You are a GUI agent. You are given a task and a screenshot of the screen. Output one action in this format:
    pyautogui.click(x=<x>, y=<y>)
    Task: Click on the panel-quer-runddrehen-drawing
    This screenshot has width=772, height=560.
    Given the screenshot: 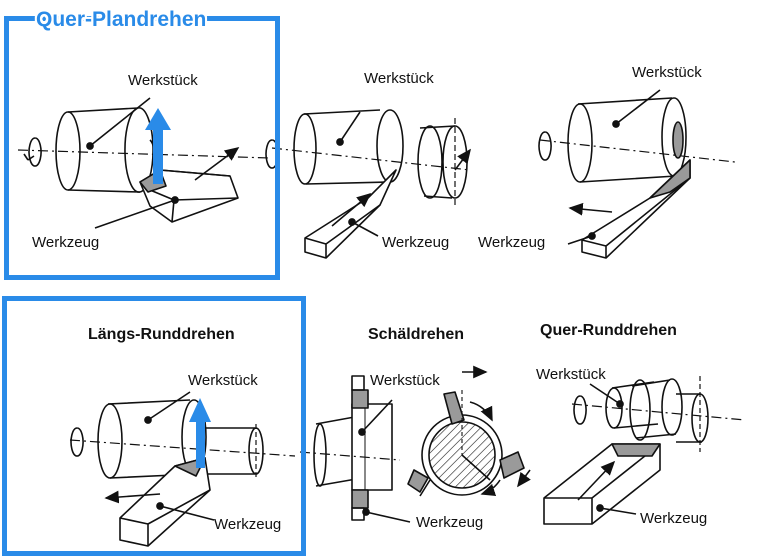 What is the action you would take?
    pyautogui.click(x=644, y=450)
    